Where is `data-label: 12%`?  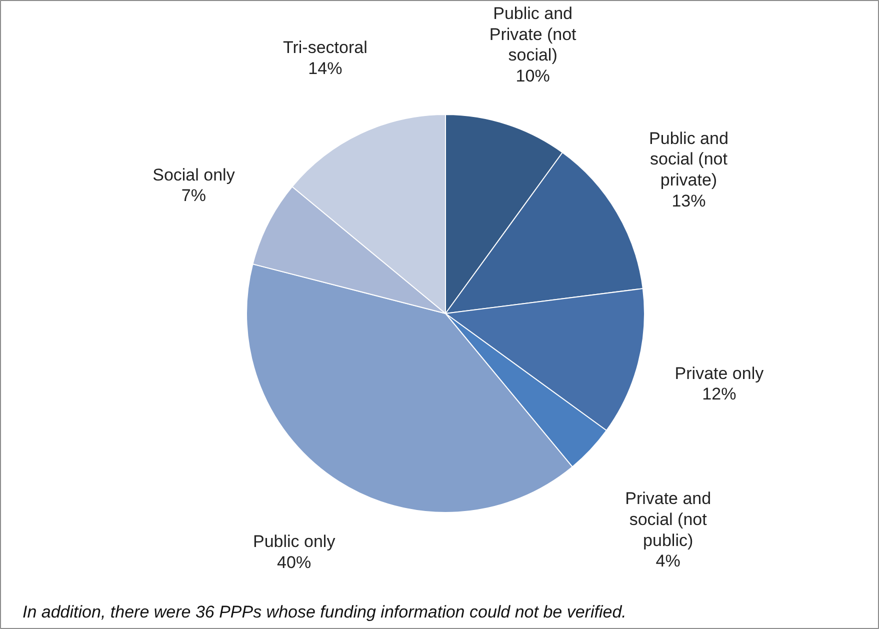 data-label: 12% is located at coordinates (719, 394).